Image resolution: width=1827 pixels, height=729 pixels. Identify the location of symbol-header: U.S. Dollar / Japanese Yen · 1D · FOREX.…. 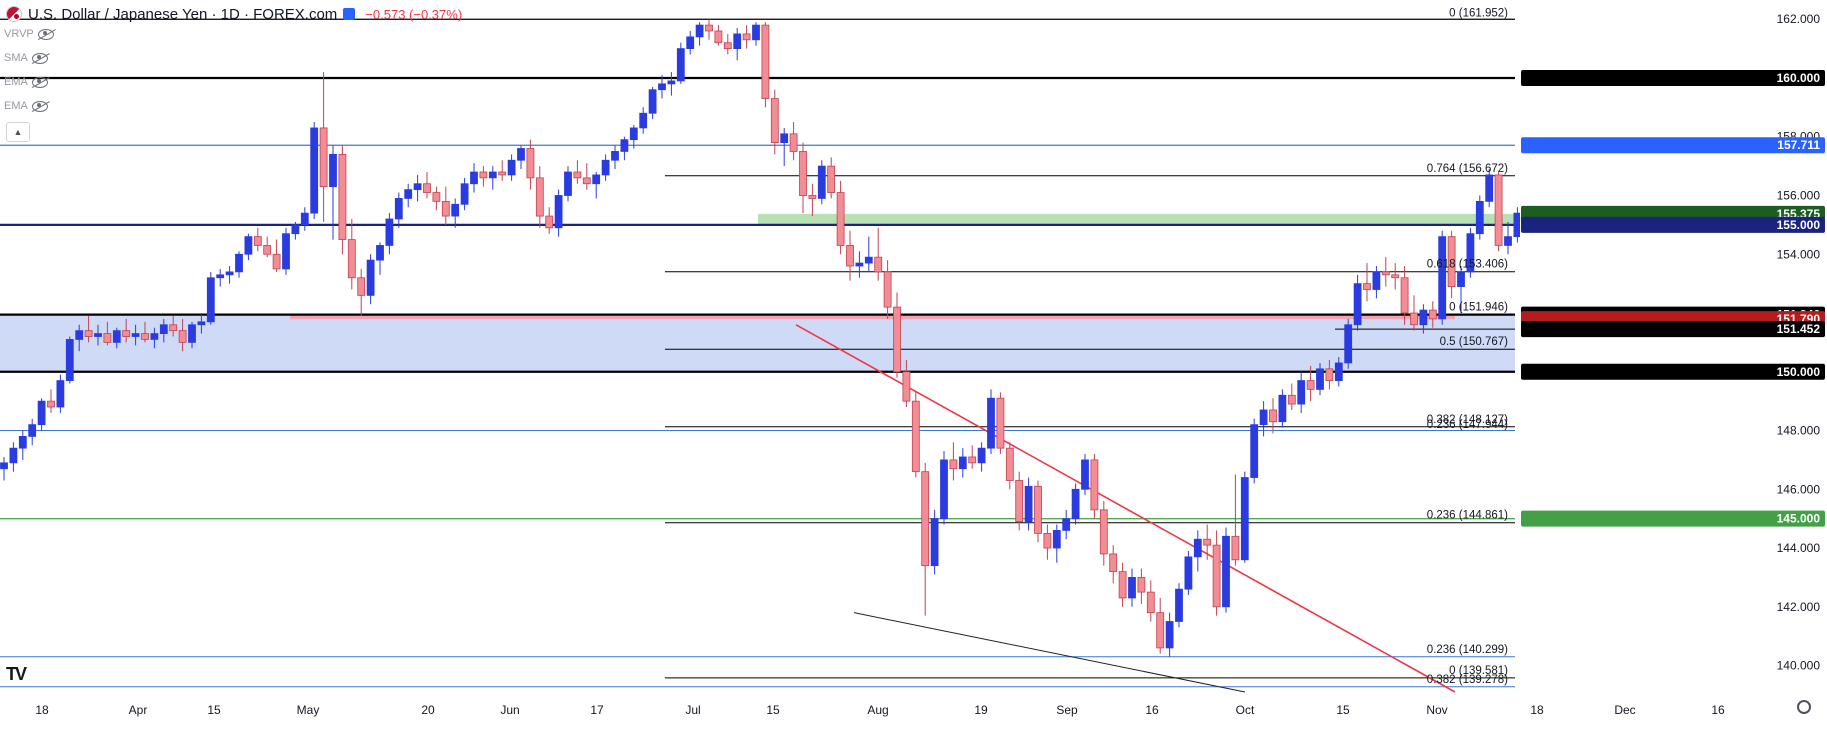
(234, 14).